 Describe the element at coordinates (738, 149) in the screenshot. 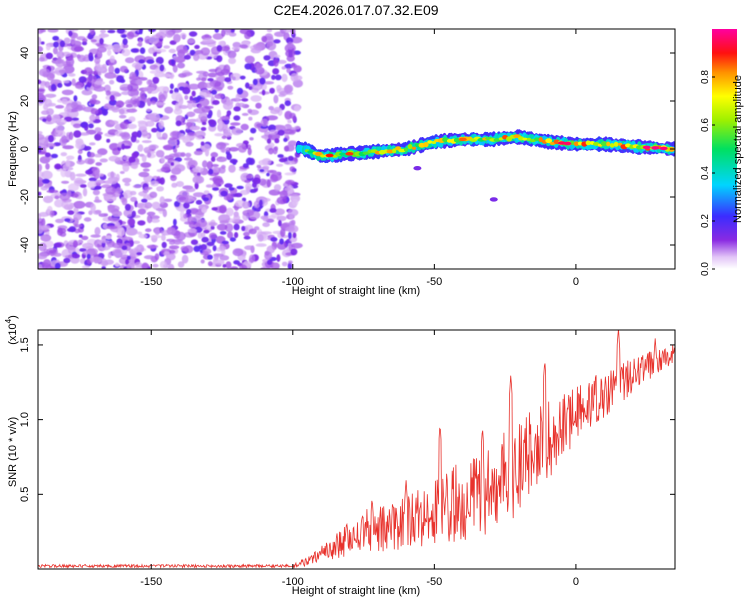

I see `colorbar-label: Normalized spectral amplitude` at that location.